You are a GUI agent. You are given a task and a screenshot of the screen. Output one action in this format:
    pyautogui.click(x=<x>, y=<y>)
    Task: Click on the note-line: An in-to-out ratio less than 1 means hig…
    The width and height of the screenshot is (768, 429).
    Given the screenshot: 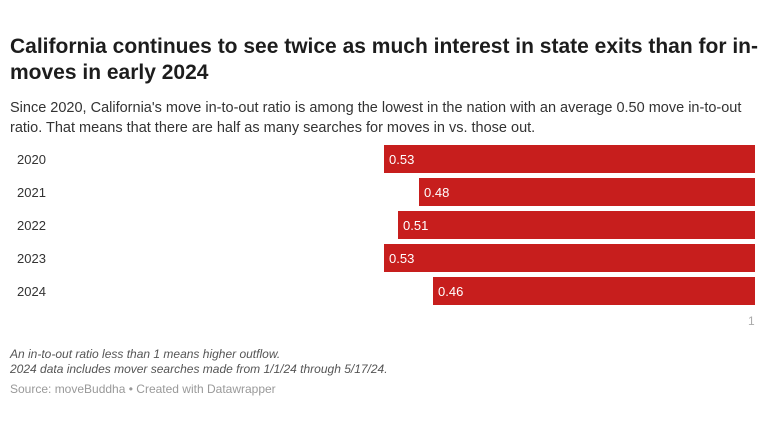 What is the action you would take?
    pyautogui.click(x=145, y=354)
    